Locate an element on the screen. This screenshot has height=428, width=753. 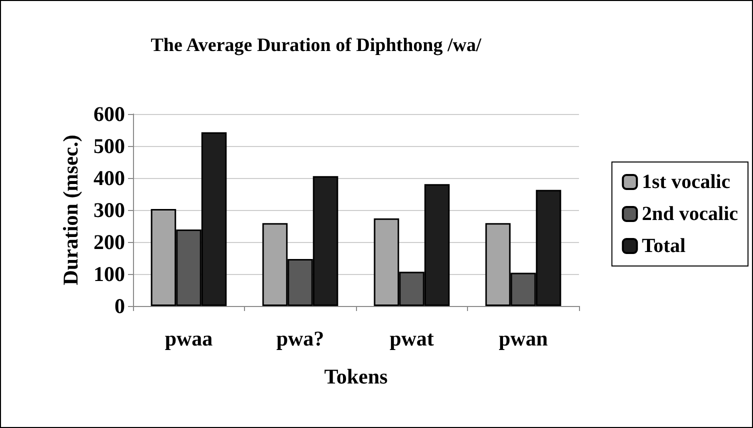
y-tick-label: 0 is located at coordinates (119, 306).